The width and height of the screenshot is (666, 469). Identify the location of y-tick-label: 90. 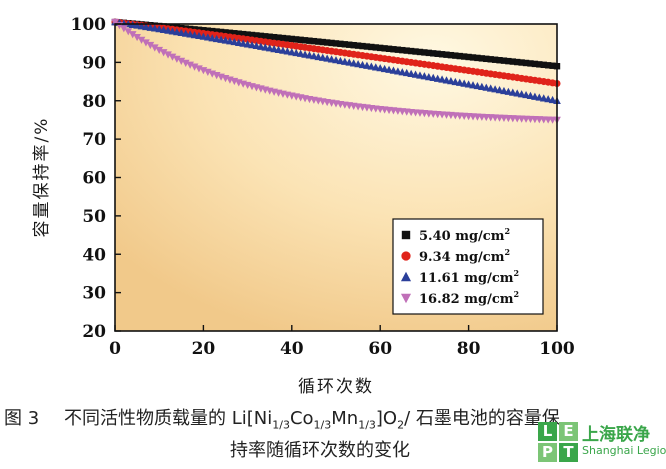
(94, 63).